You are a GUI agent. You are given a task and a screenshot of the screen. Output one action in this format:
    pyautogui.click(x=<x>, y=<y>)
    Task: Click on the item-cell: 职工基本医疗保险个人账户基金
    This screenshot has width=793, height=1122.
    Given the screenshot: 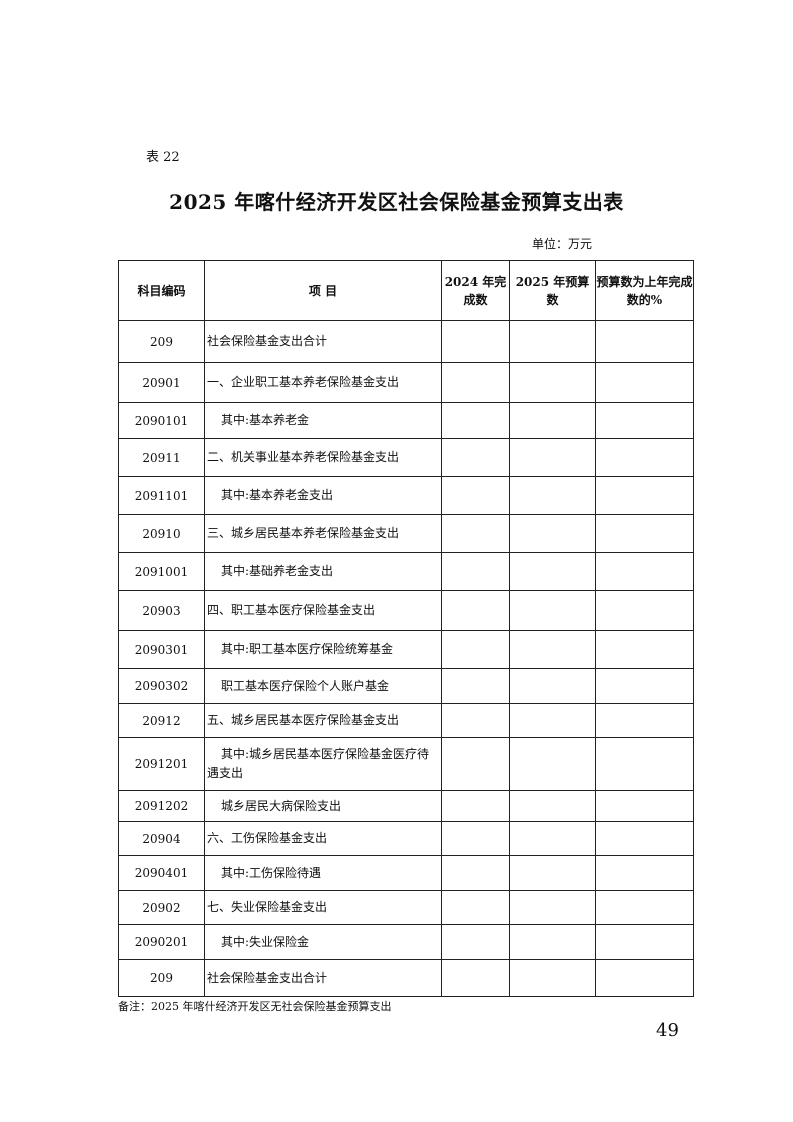 What is the action you would take?
    pyautogui.click(x=323, y=686)
    